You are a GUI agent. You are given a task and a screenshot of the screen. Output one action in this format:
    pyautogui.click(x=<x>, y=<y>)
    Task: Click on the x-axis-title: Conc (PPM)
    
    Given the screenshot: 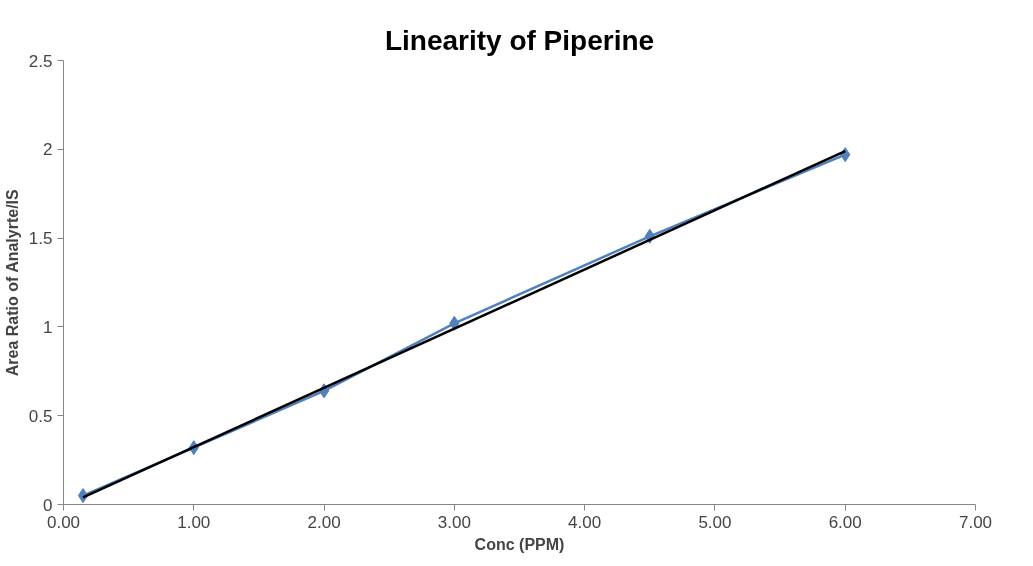 What is the action you would take?
    pyautogui.click(x=519, y=544)
    